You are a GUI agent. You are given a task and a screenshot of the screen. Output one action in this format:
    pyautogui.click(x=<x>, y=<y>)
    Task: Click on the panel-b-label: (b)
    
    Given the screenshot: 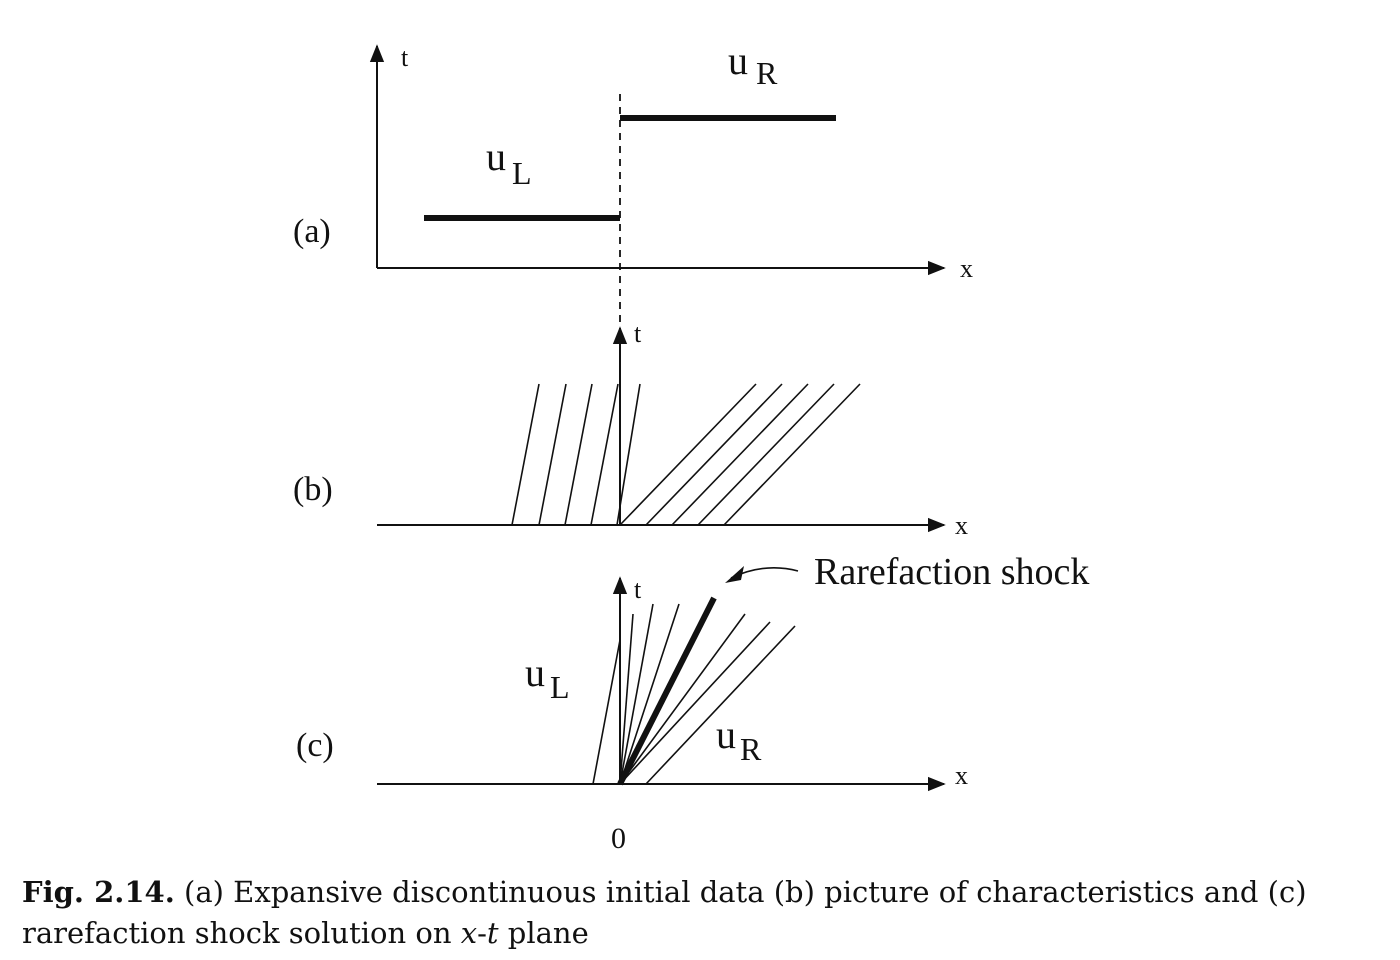 What is the action you would take?
    pyautogui.click(x=313, y=489)
    